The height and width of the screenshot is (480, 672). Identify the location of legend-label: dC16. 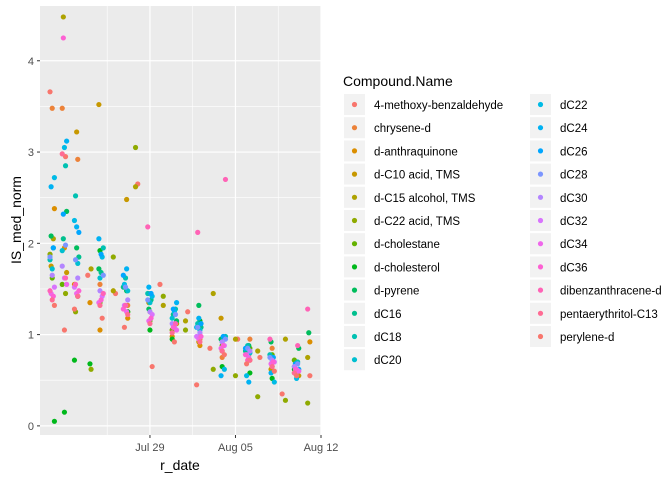
(388, 315).